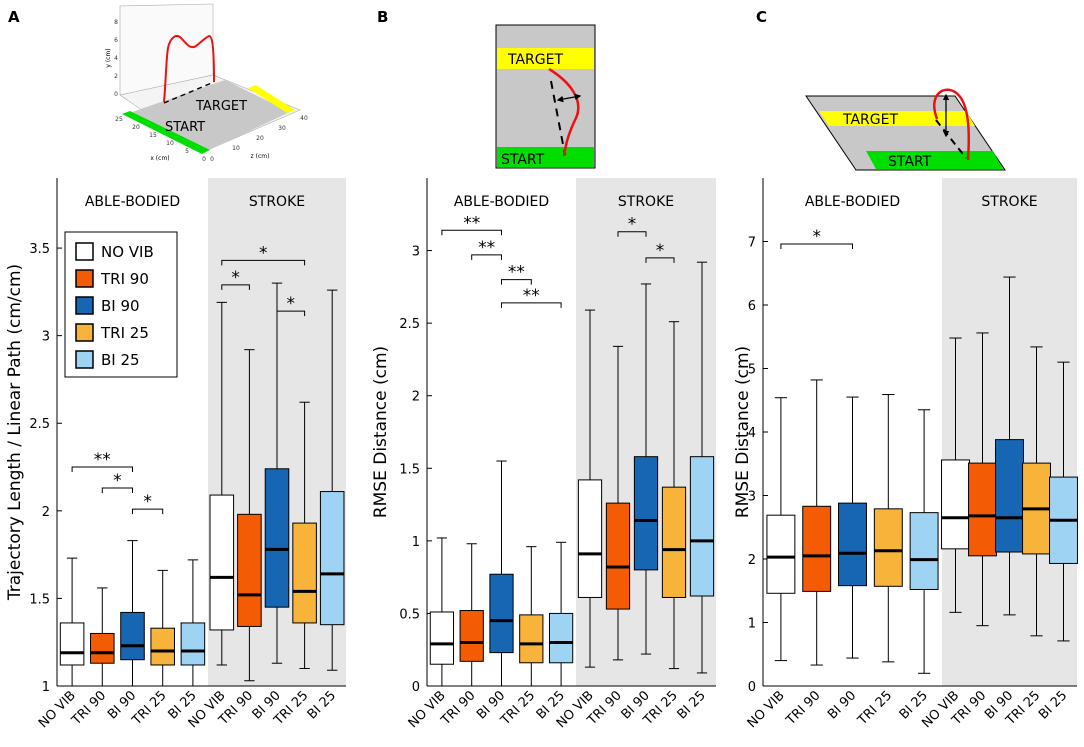 The height and width of the screenshot is (747, 1084). I want to click on legend-label: TRI 90, so click(124, 279).